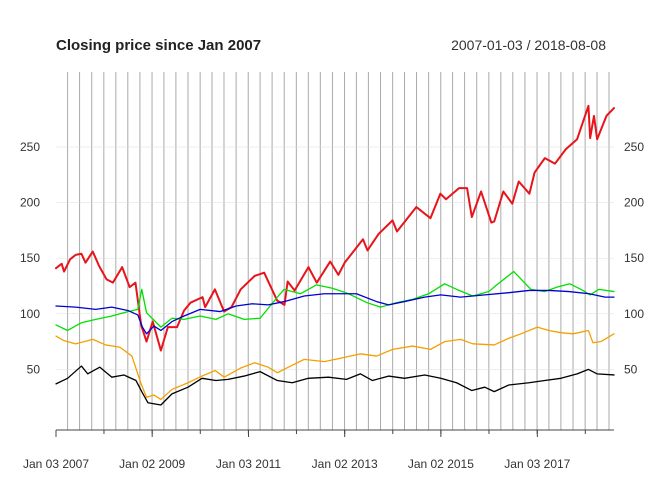 The width and height of the screenshot is (672, 480). Describe the element at coordinates (345, 464) in the screenshot. I see `x-tick-label: Jan 02 2013` at that location.